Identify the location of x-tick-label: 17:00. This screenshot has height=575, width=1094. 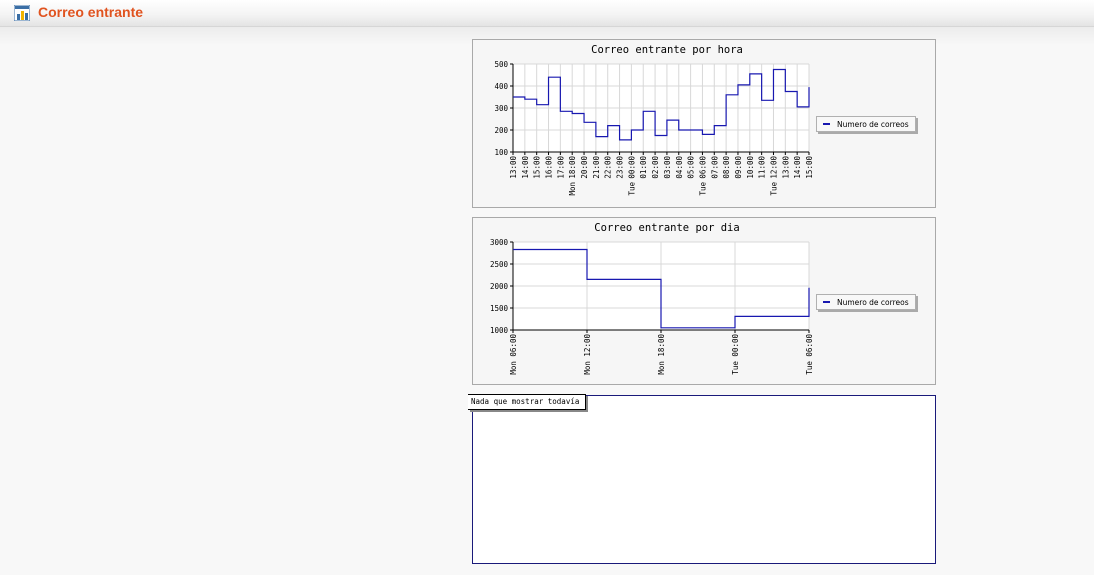
(560, 167).